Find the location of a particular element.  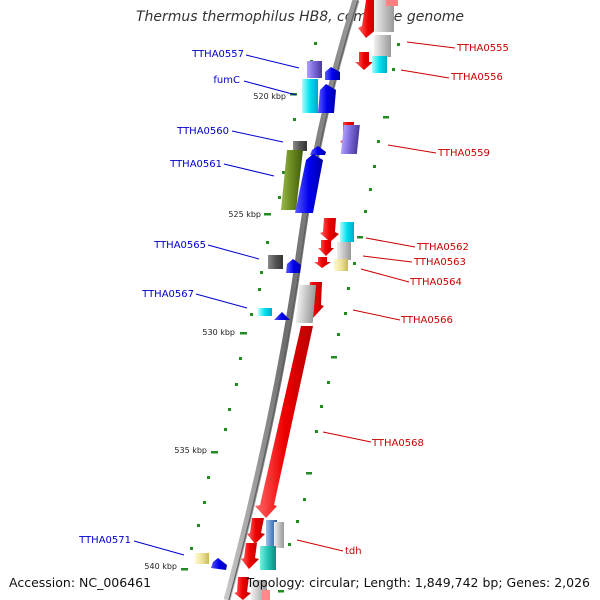

scale-label-520: 520 kbp is located at coordinates (269, 96).